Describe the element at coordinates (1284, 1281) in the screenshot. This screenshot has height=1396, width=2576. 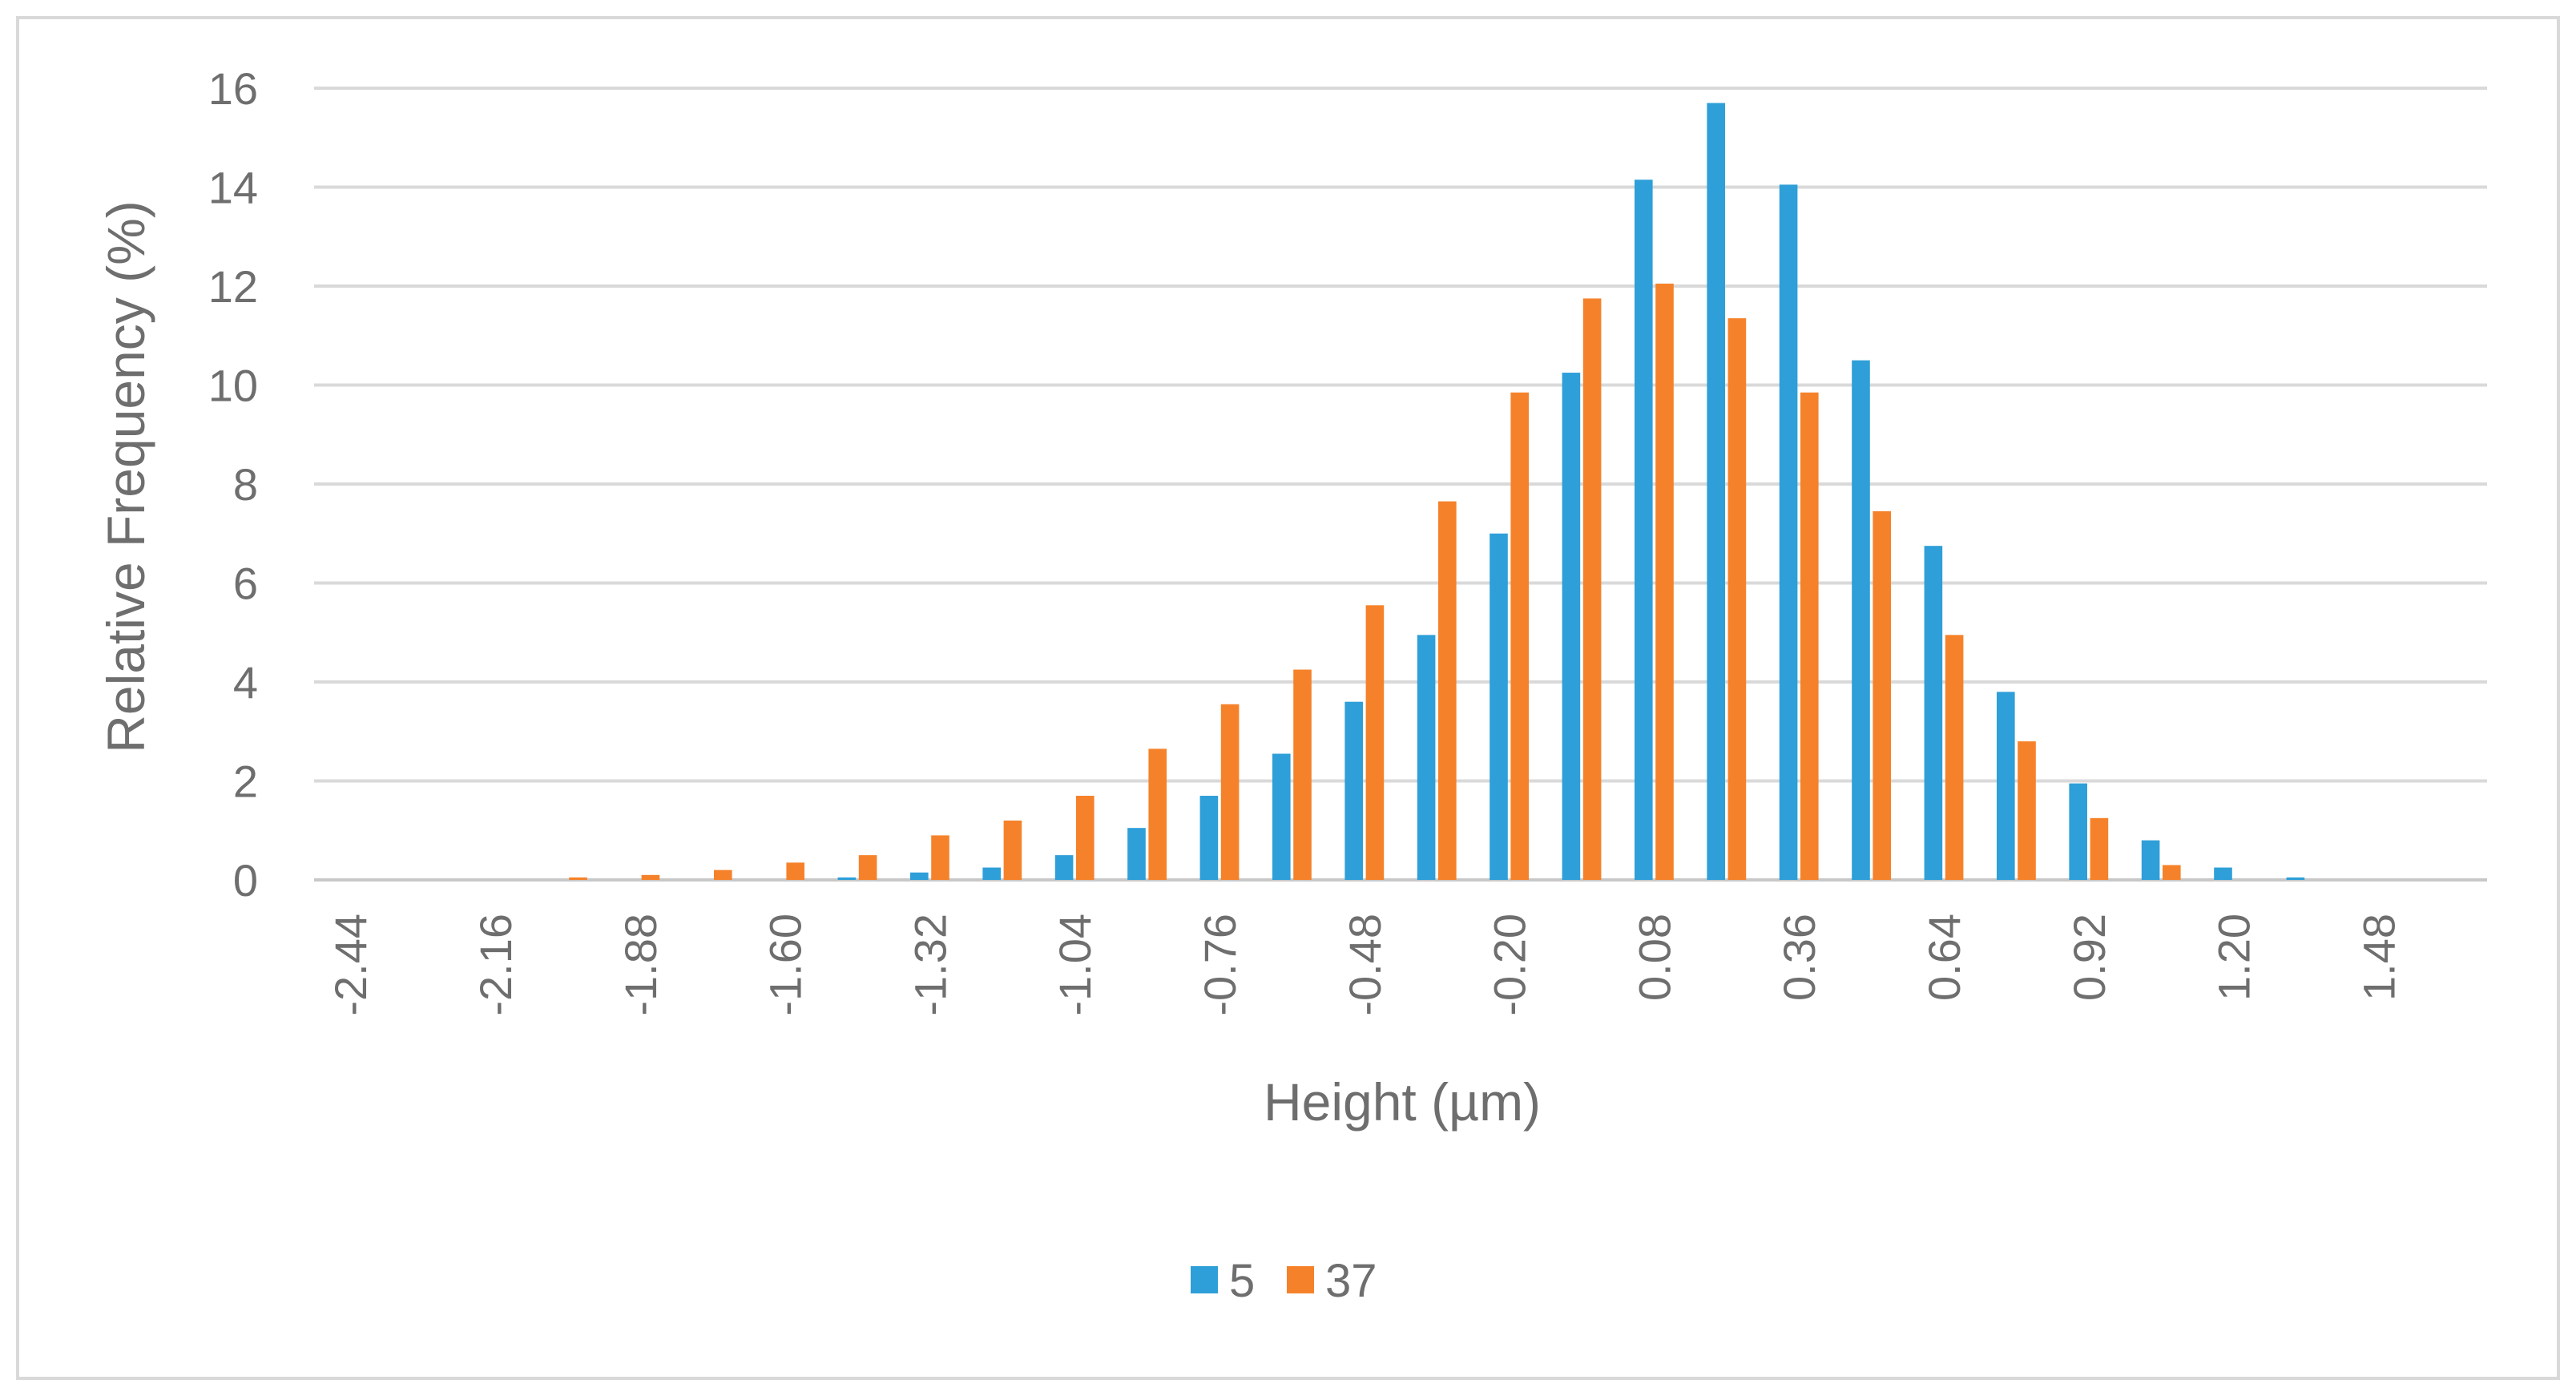
I see `legend: 5 37` at that location.